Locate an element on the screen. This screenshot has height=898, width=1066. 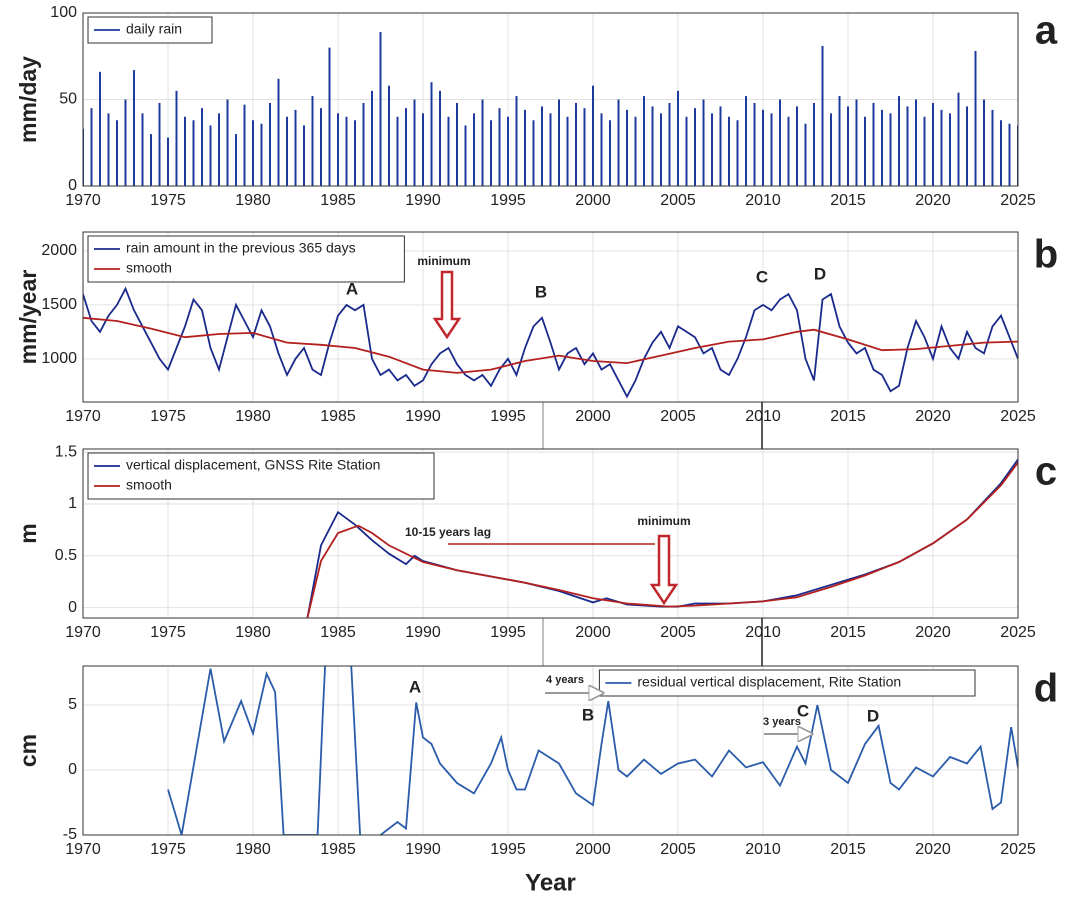
y-axis-label: mm/day is located at coordinates (28, 99).